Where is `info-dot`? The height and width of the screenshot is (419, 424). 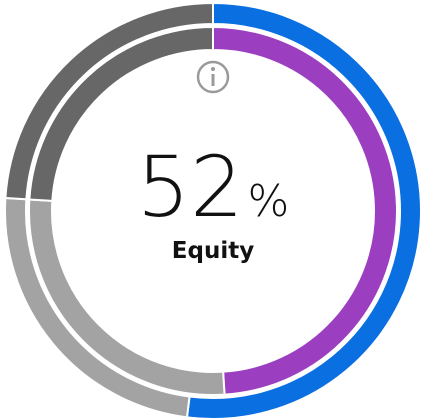 info-dot is located at coordinates (213, 69).